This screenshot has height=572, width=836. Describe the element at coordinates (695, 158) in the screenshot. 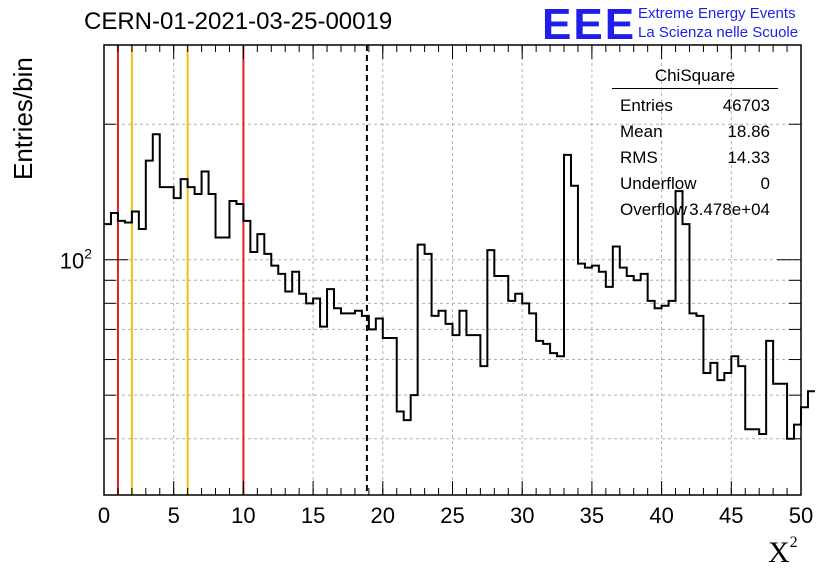

I see `stats-row-rms: RMS 14.33` at that location.